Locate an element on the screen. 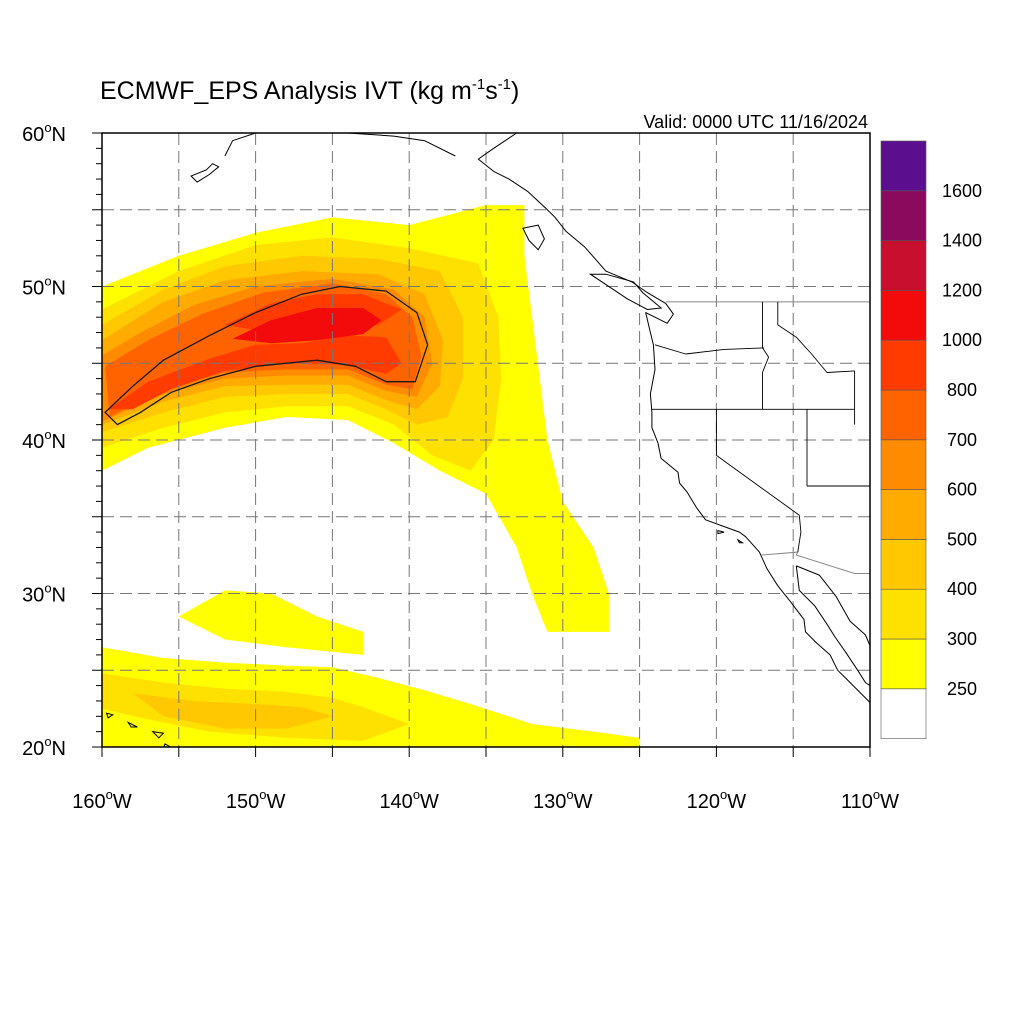 The image size is (1024, 1024). colorbar-label: 400 is located at coordinates (962, 589).